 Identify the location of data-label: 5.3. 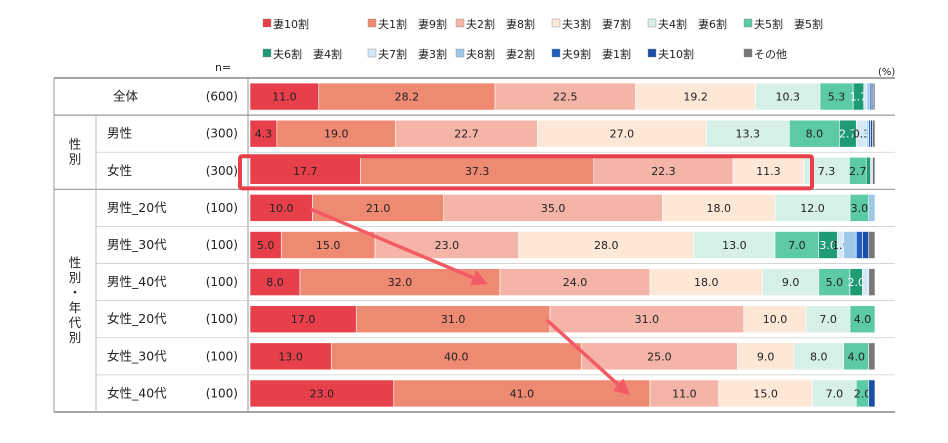
(837, 97).